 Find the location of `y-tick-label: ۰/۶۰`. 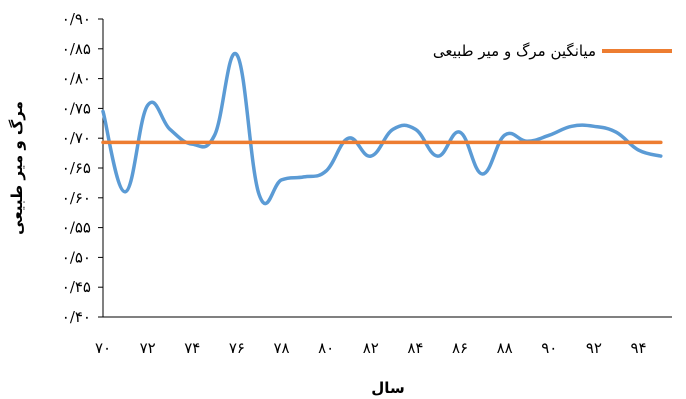

y-tick-label: ۰/۶۰ is located at coordinates (76, 198).